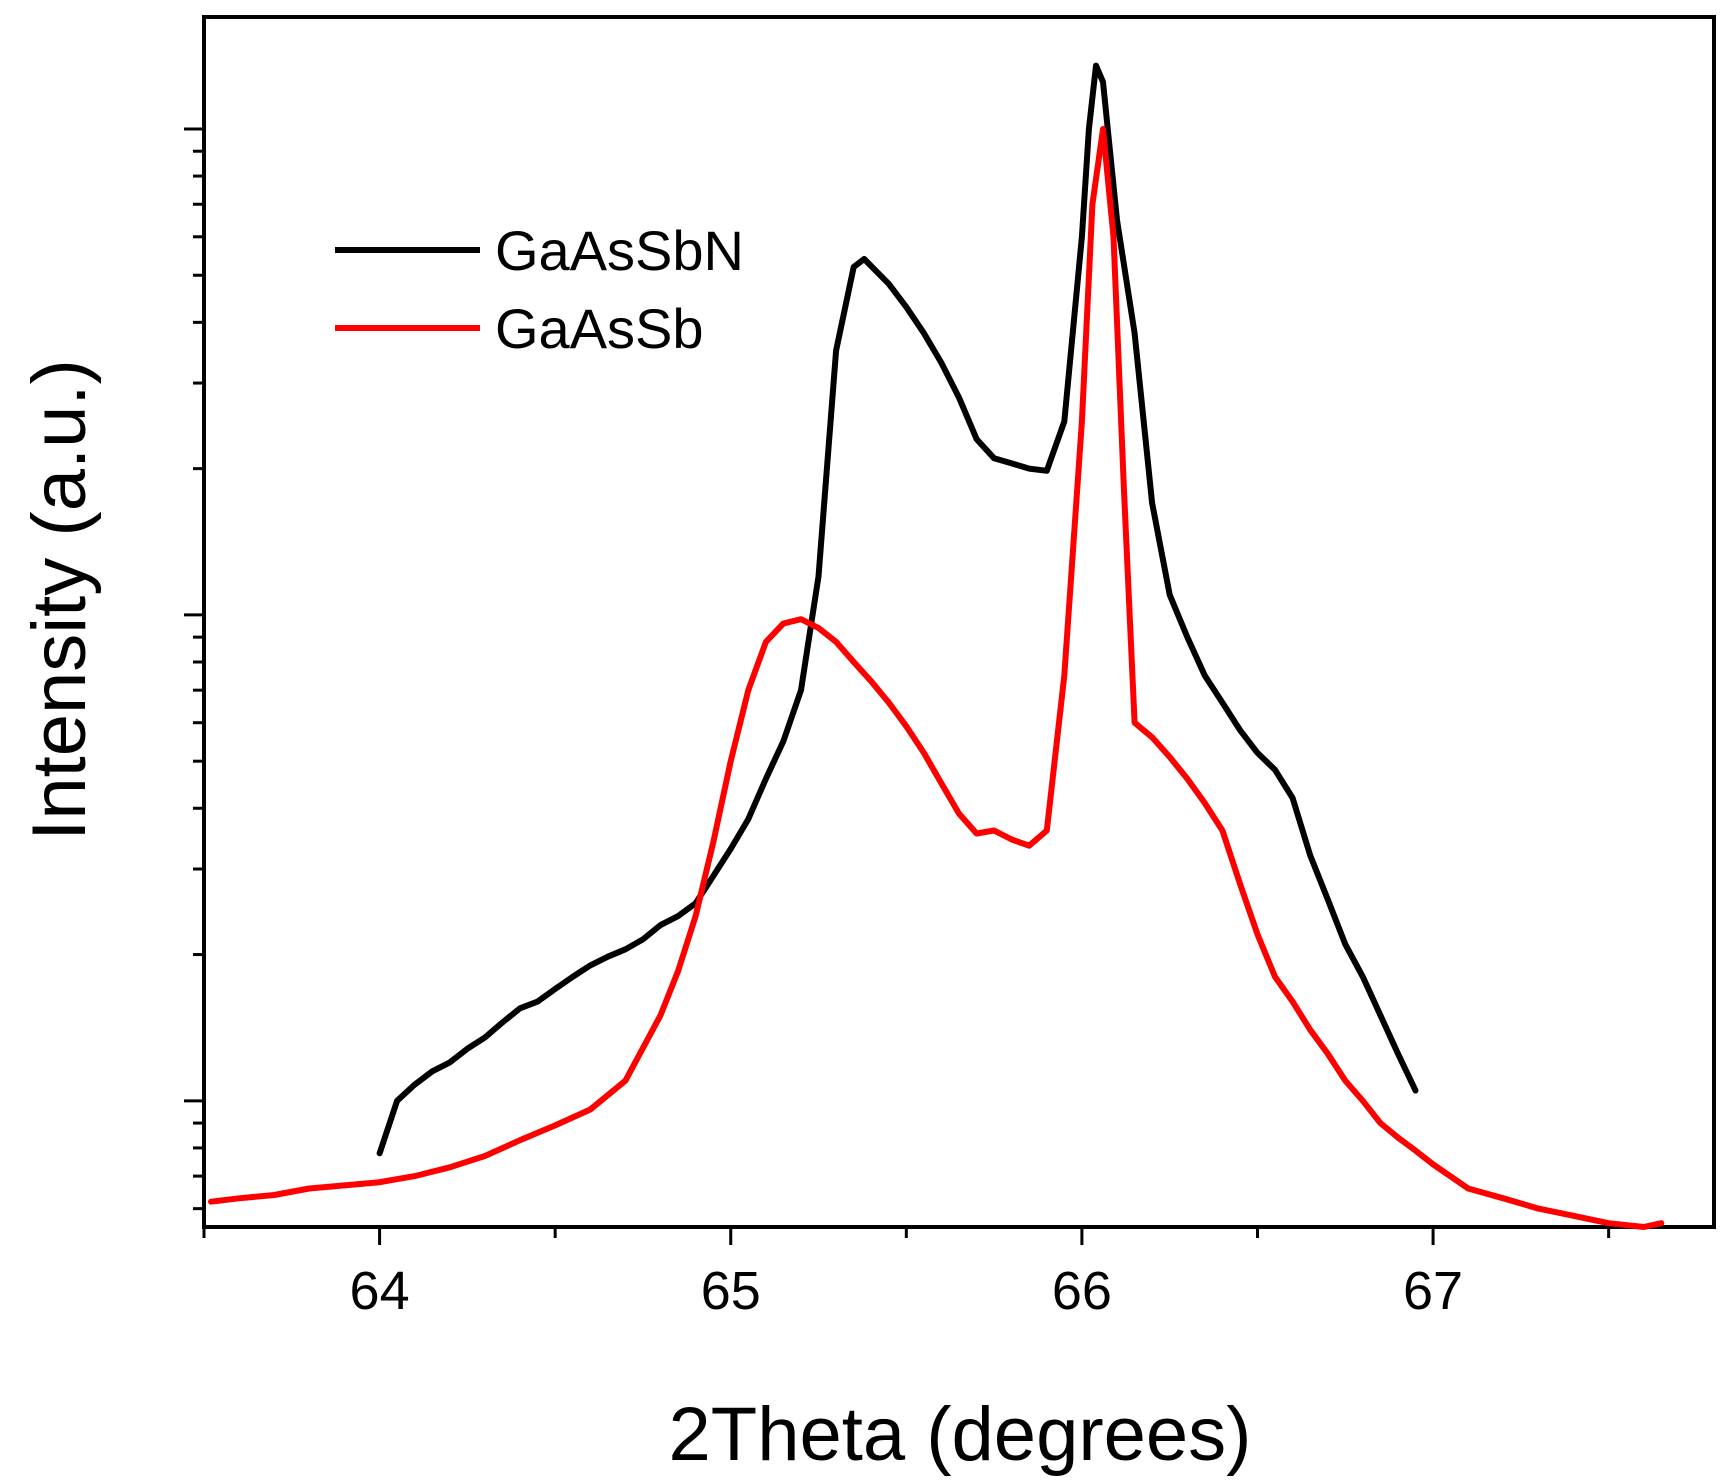 The width and height of the screenshot is (1731, 1482). I want to click on x-axis-ticks: 64 65 66 67, so click(906, 1274).